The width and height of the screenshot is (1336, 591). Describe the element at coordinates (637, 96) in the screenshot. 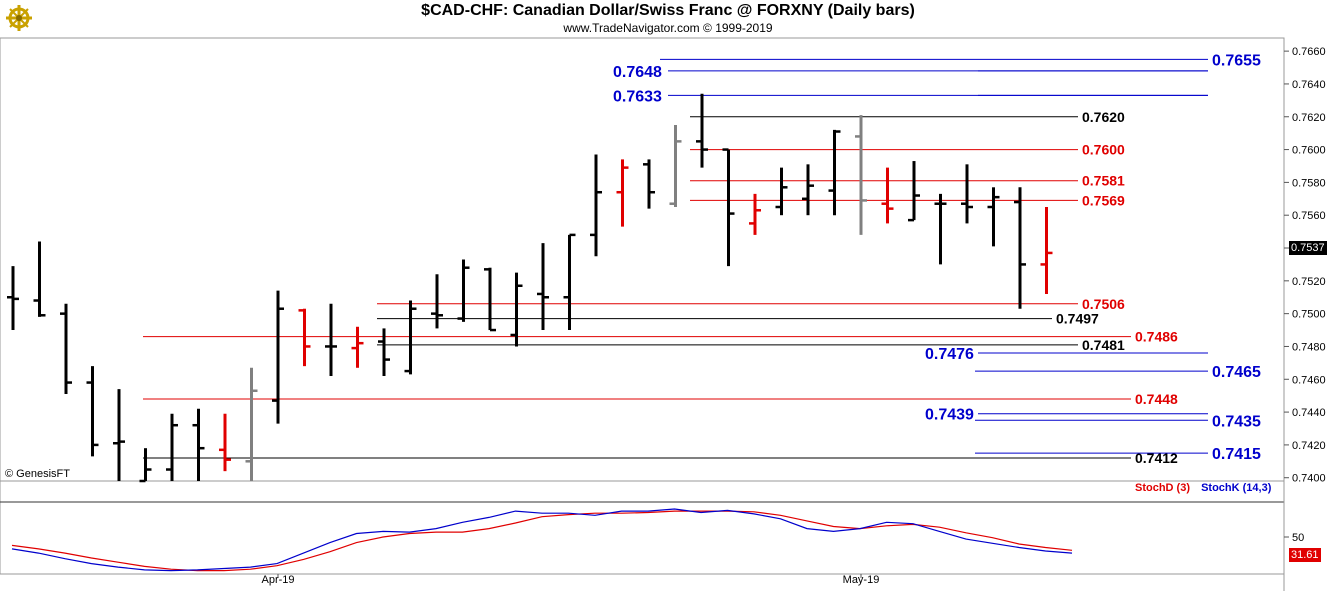

I see `level-label-0.7633: 0.7633` at that location.